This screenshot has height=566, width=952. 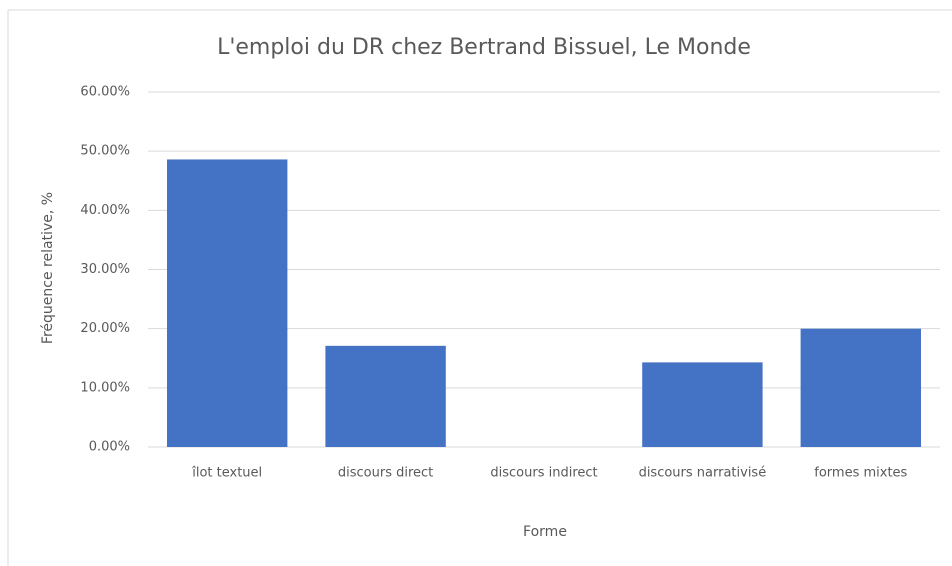 I want to click on y-tick-label: 20.00%, so click(x=105, y=328).